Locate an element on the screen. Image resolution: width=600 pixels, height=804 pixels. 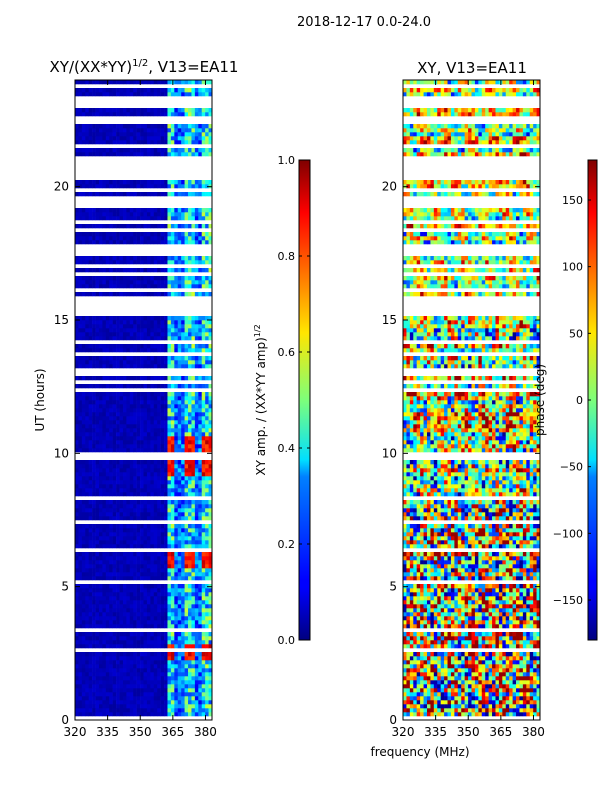
y-tick-label: 20 is located at coordinates (61, 187).